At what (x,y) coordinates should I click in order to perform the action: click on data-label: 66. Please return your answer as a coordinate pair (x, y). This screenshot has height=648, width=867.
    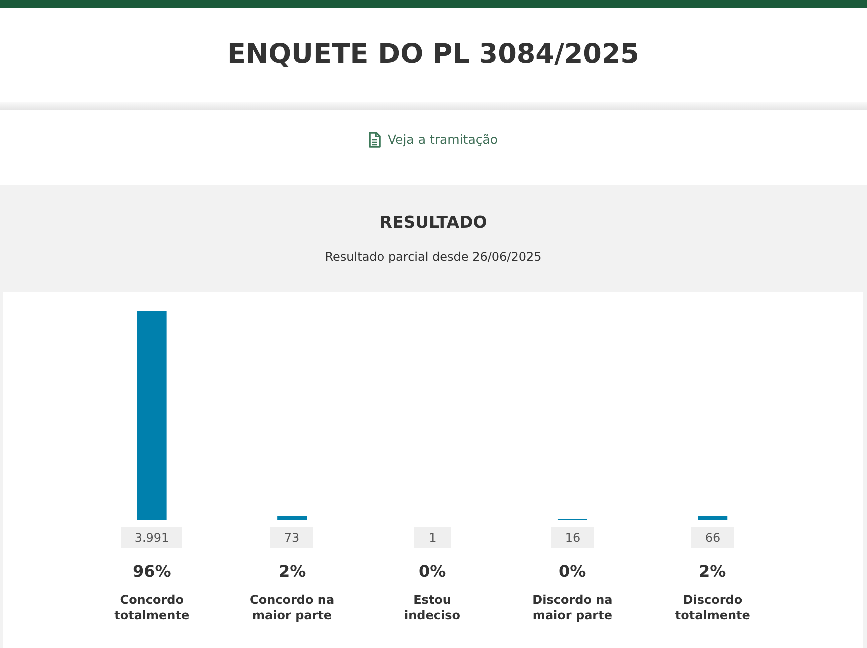
    Looking at the image, I should click on (713, 538).